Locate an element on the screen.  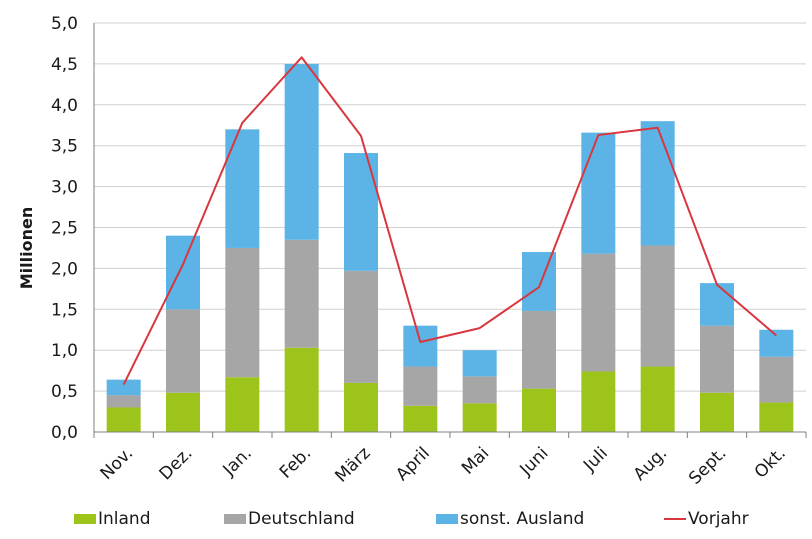
x-category-label: Feb. is located at coordinates (295, 462).